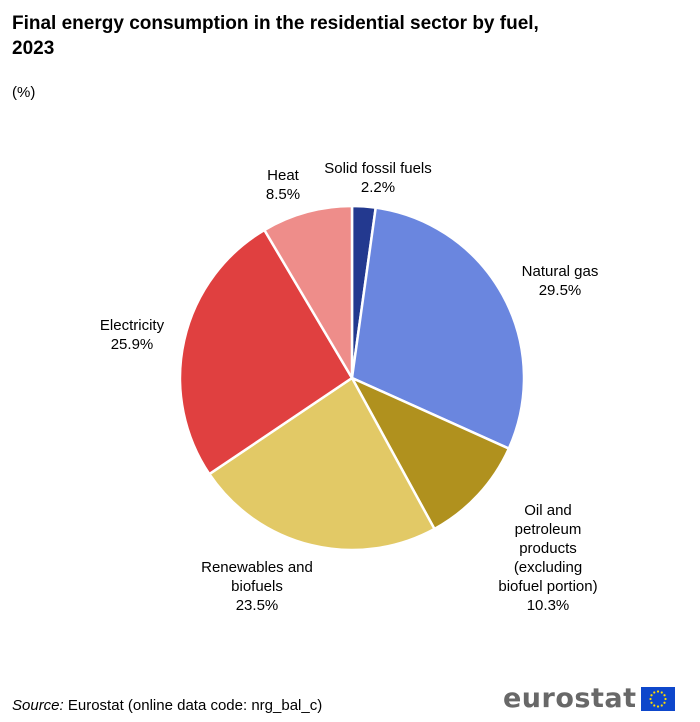 This screenshot has height=722, width=700. I want to click on pie-label-text: Heat, so click(283, 175).